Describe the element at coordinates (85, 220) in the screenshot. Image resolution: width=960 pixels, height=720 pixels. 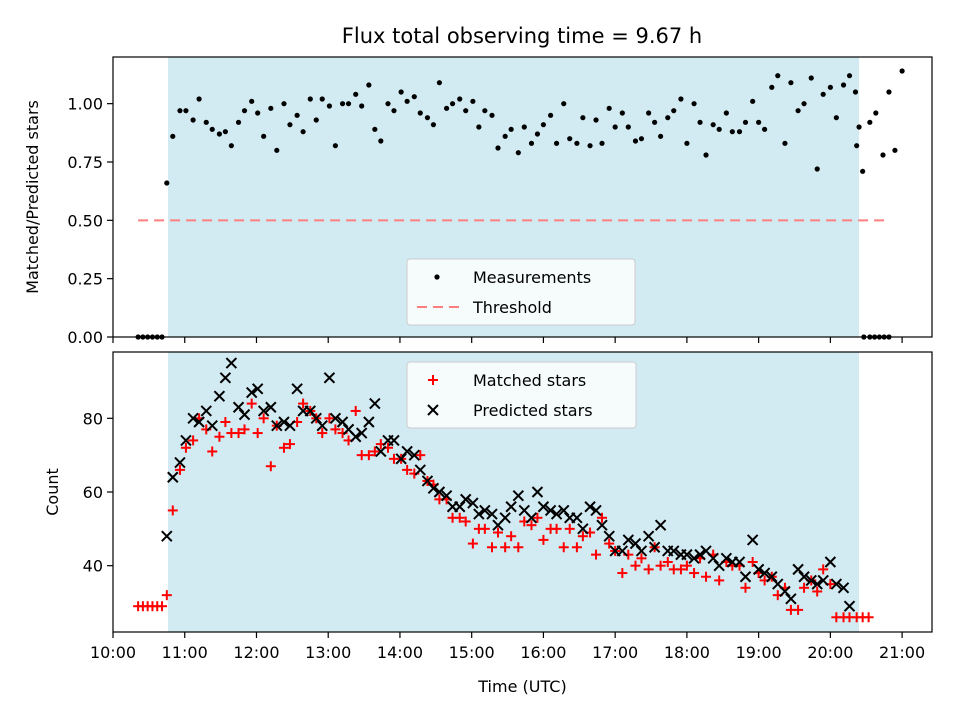
I see `top-ytick-label: 0.50` at that location.